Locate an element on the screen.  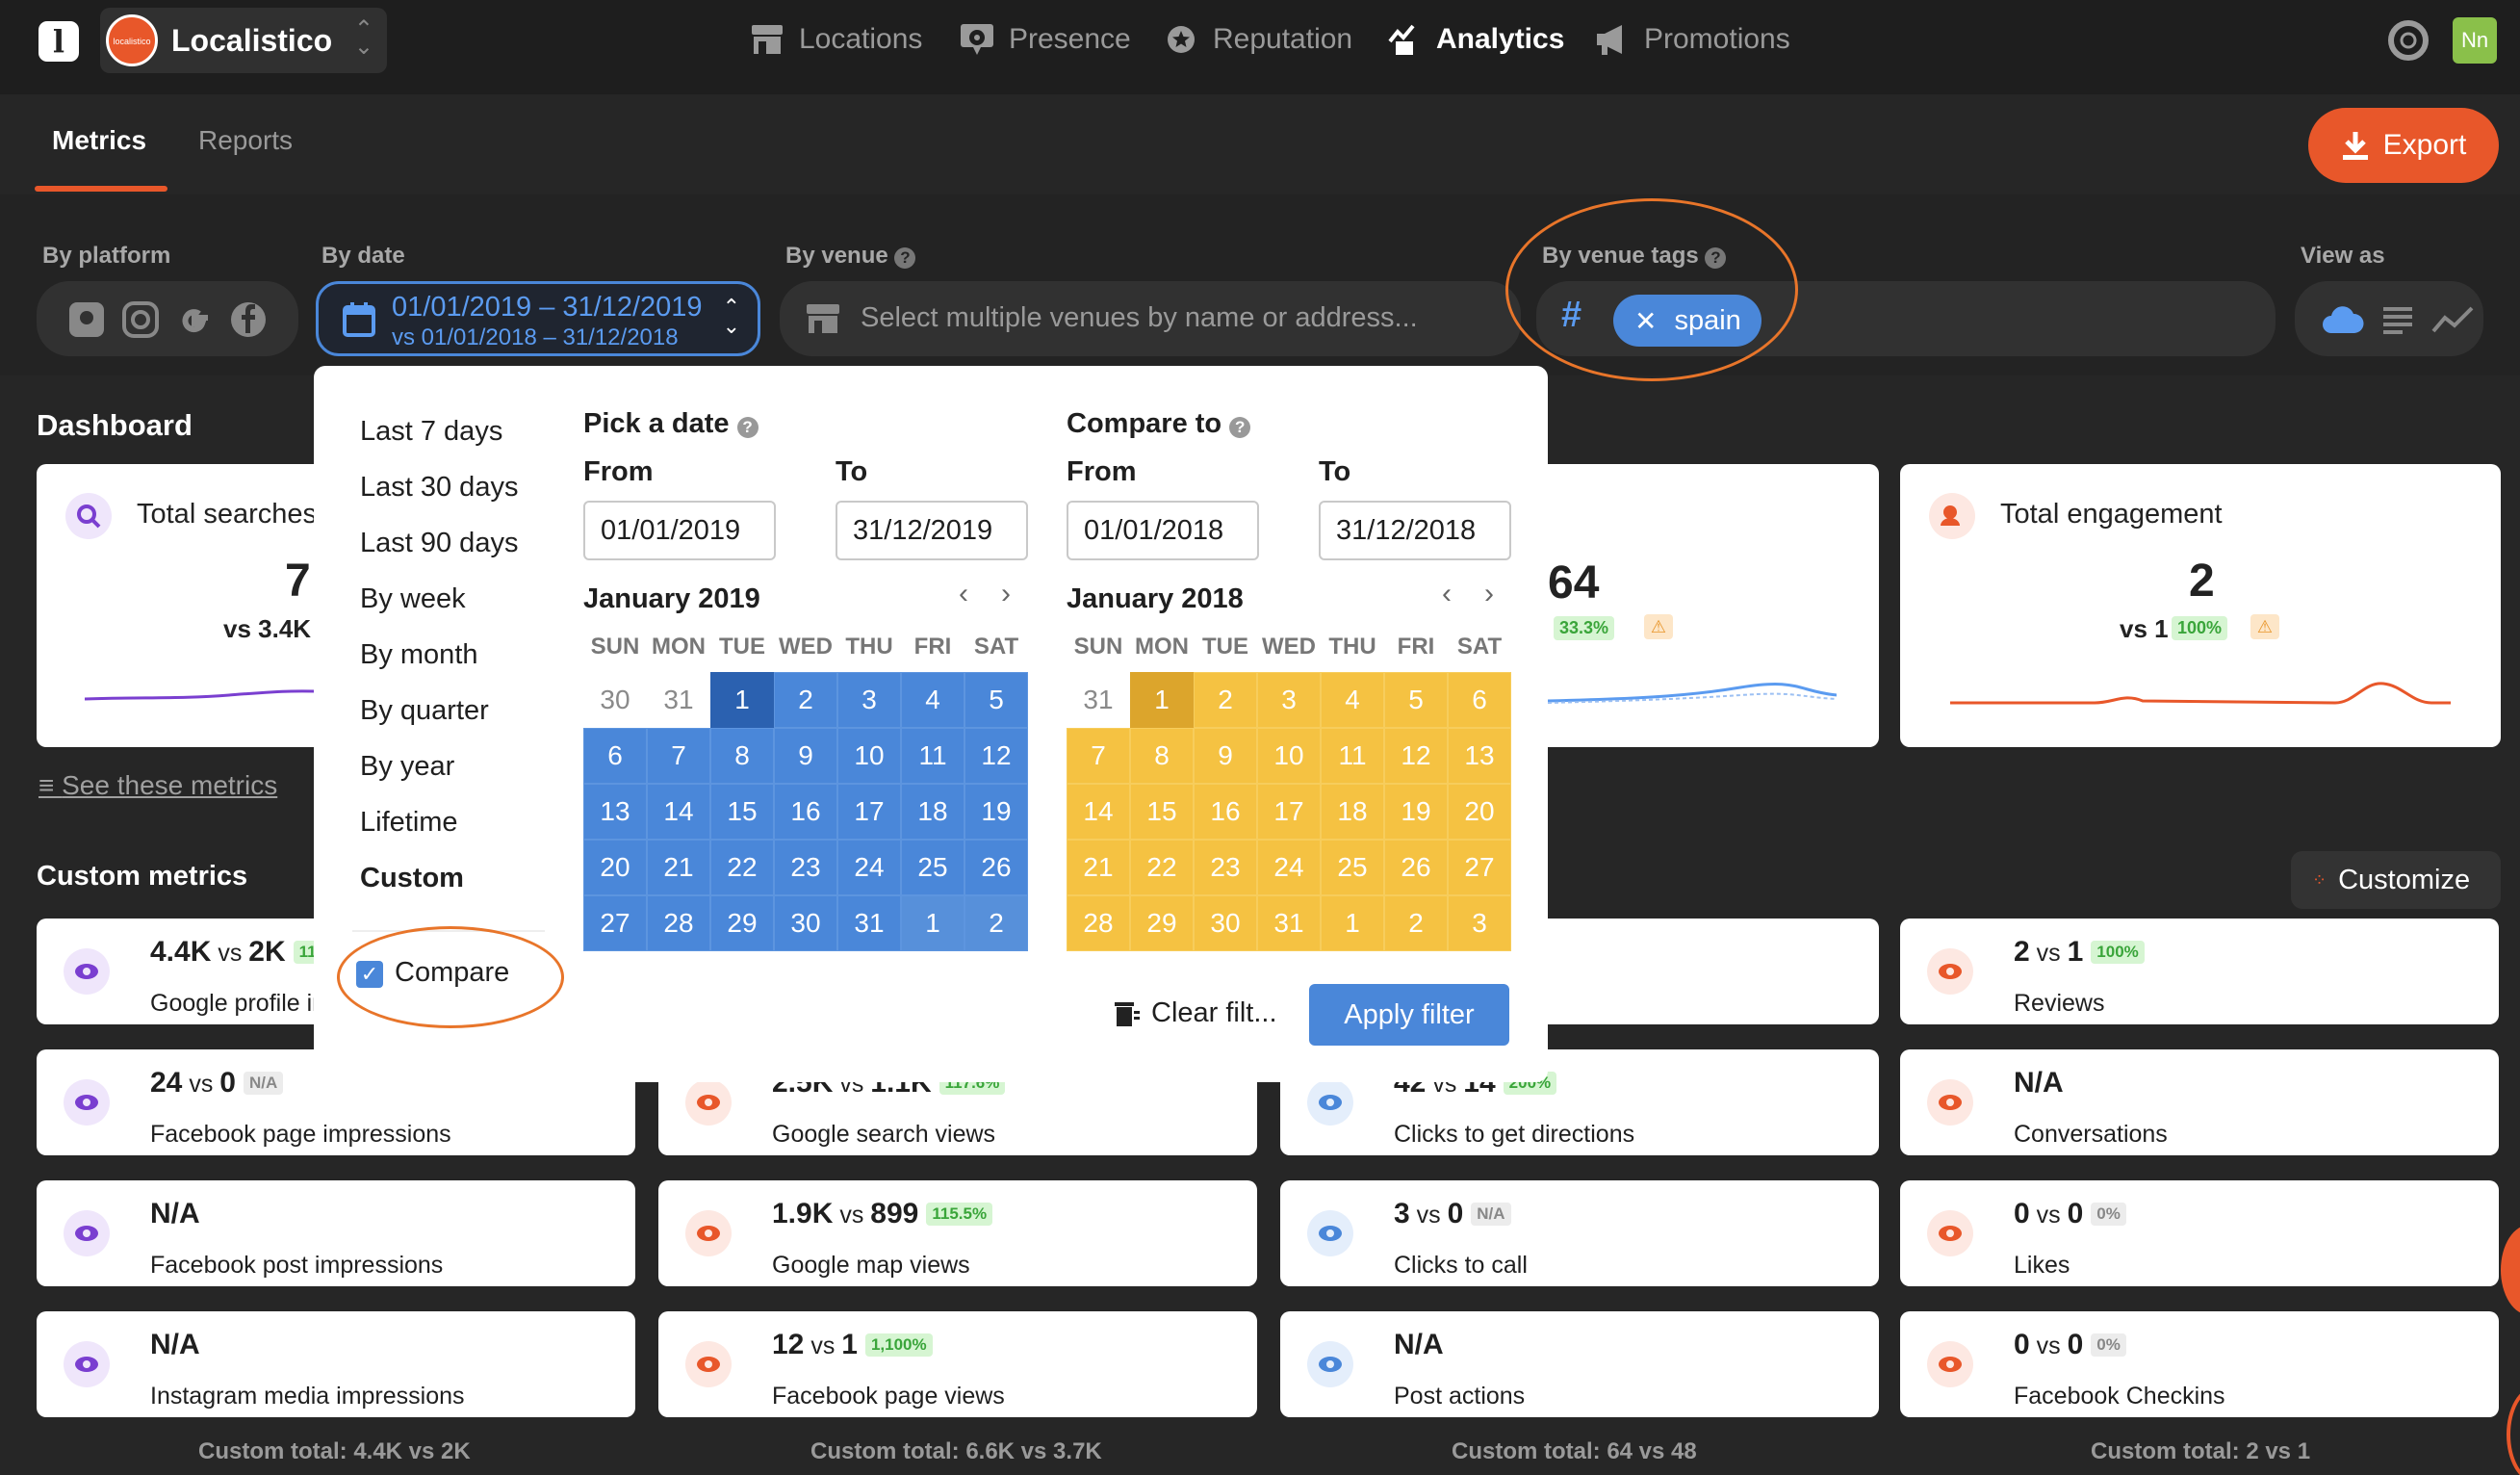
preset-last-90-days: Last 90 days is located at coordinates (439, 543).